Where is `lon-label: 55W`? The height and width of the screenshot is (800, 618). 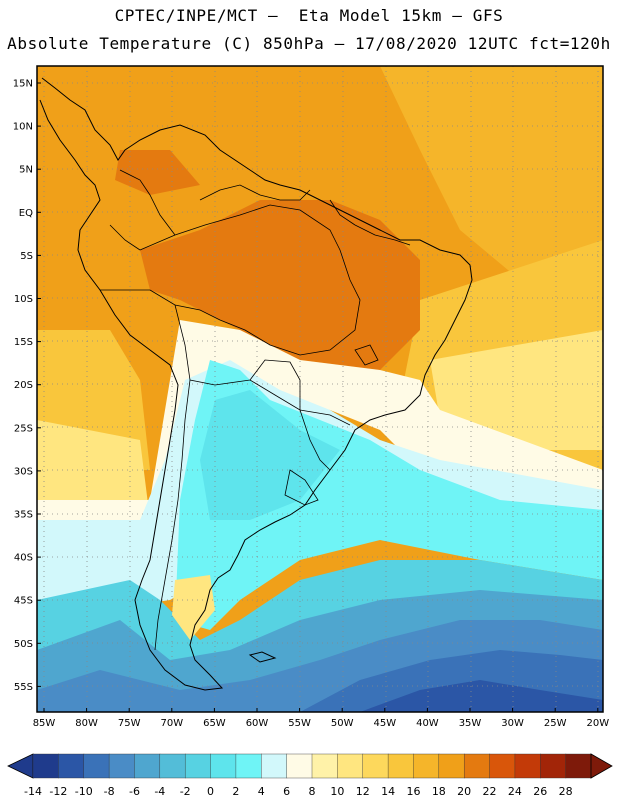
lon-label: 55W is located at coordinates (299, 723).